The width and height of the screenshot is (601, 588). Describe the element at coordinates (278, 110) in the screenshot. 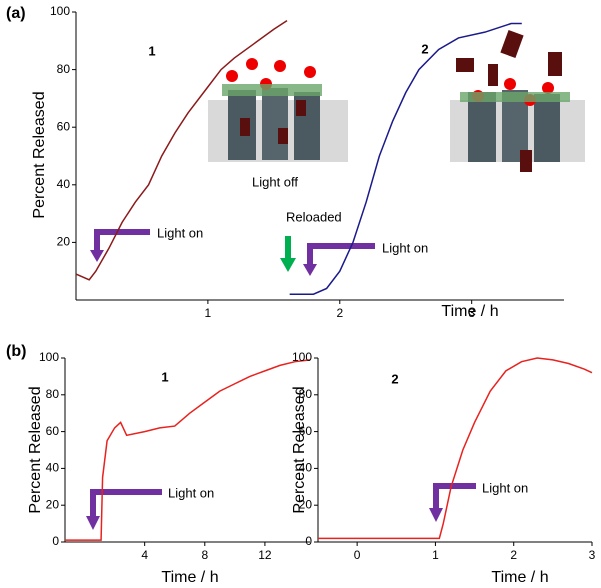

I see `illustration-light-off` at that location.